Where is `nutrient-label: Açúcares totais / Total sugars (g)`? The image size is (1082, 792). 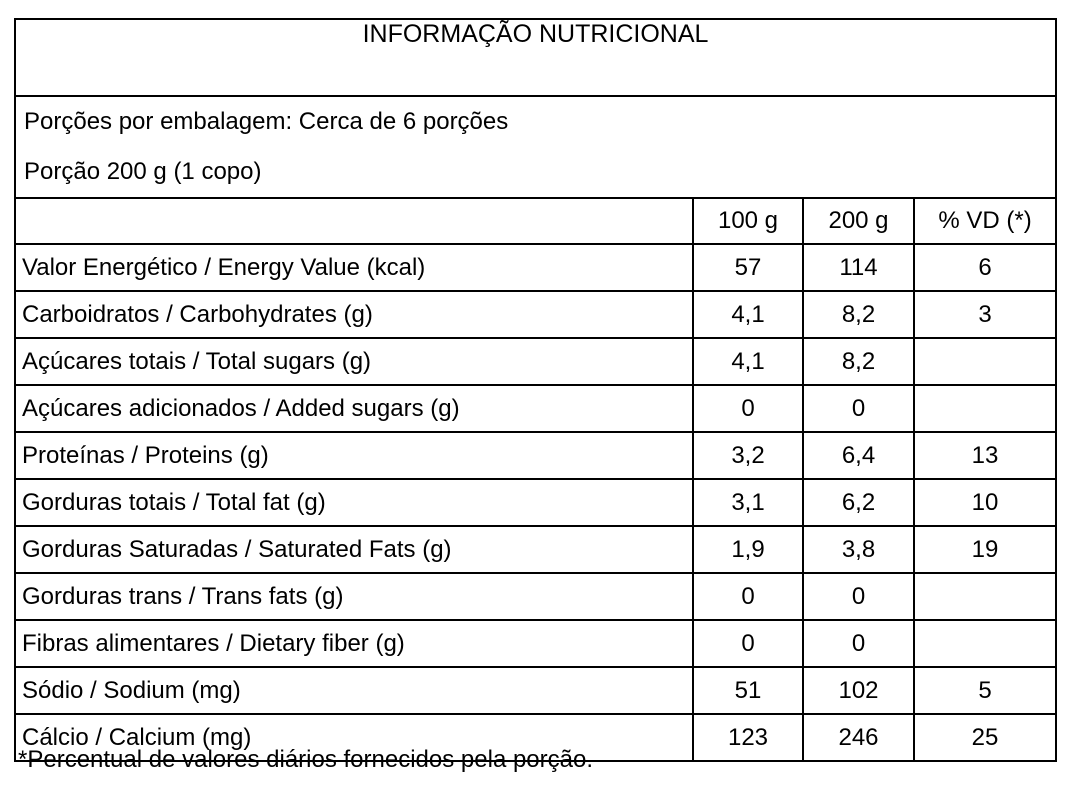 nutrient-label: Açúcares totais / Total sugars (g) is located at coordinates (354, 361).